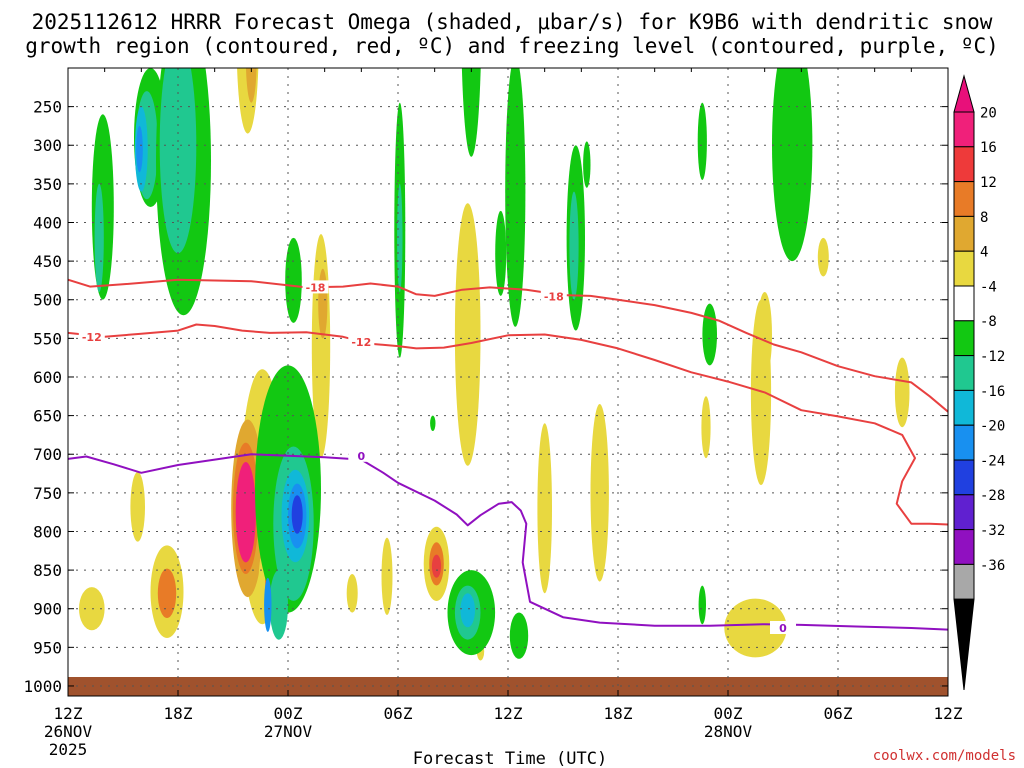 The width and height of the screenshot is (1024, 768). Describe the element at coordinates (979, 382) in the screenshot. I see `colorbar: 20 16 12 8 4 -4 -8 -12 -16 -20 -24 -28 -32 -36` at that location.